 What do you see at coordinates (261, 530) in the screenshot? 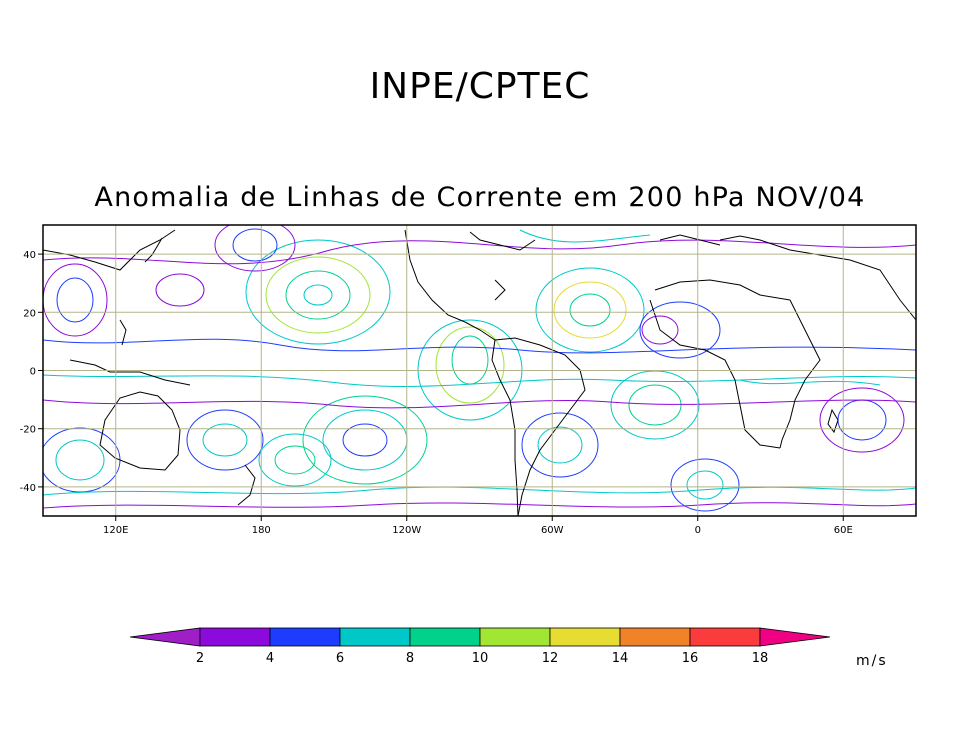
I see `x-tick-label-1: 180` at bounding box center [261, 530].